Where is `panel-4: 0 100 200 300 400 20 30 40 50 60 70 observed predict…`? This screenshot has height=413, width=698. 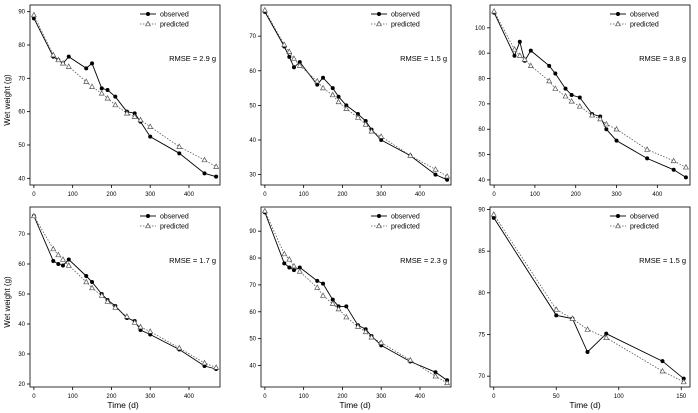 panel-4: 0 100 200 300 400 20 30 40 50 60 70 observed predict… is located at coordinates (119, 303).